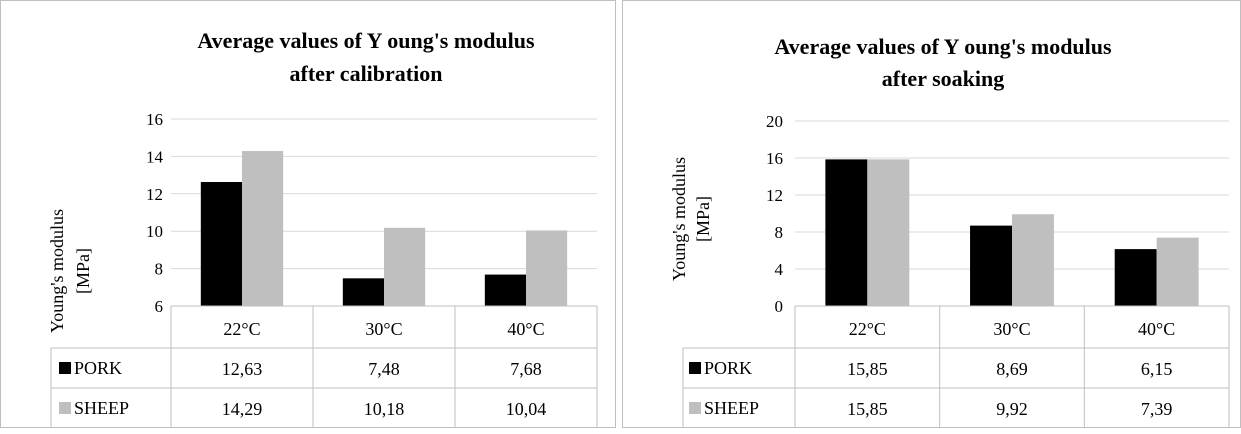  What do you see at coordinates (155, 156) in the screenshot?
I see `y-tick-label: 14` at bounding box center [155, 156].